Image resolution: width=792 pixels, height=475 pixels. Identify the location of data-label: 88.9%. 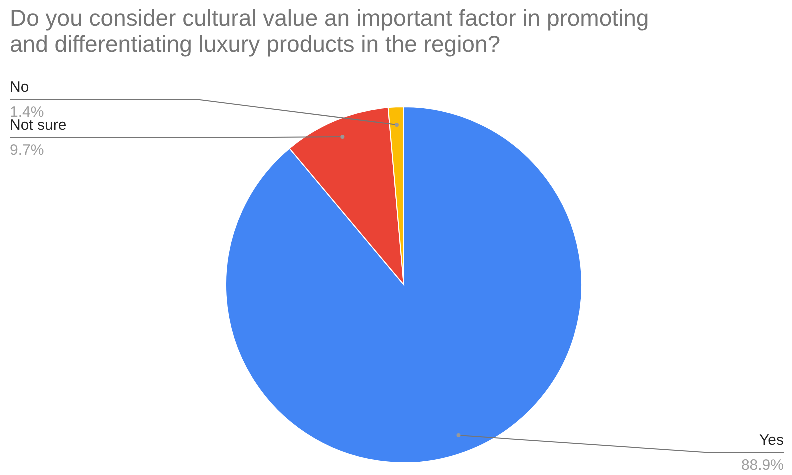
(762, 465).